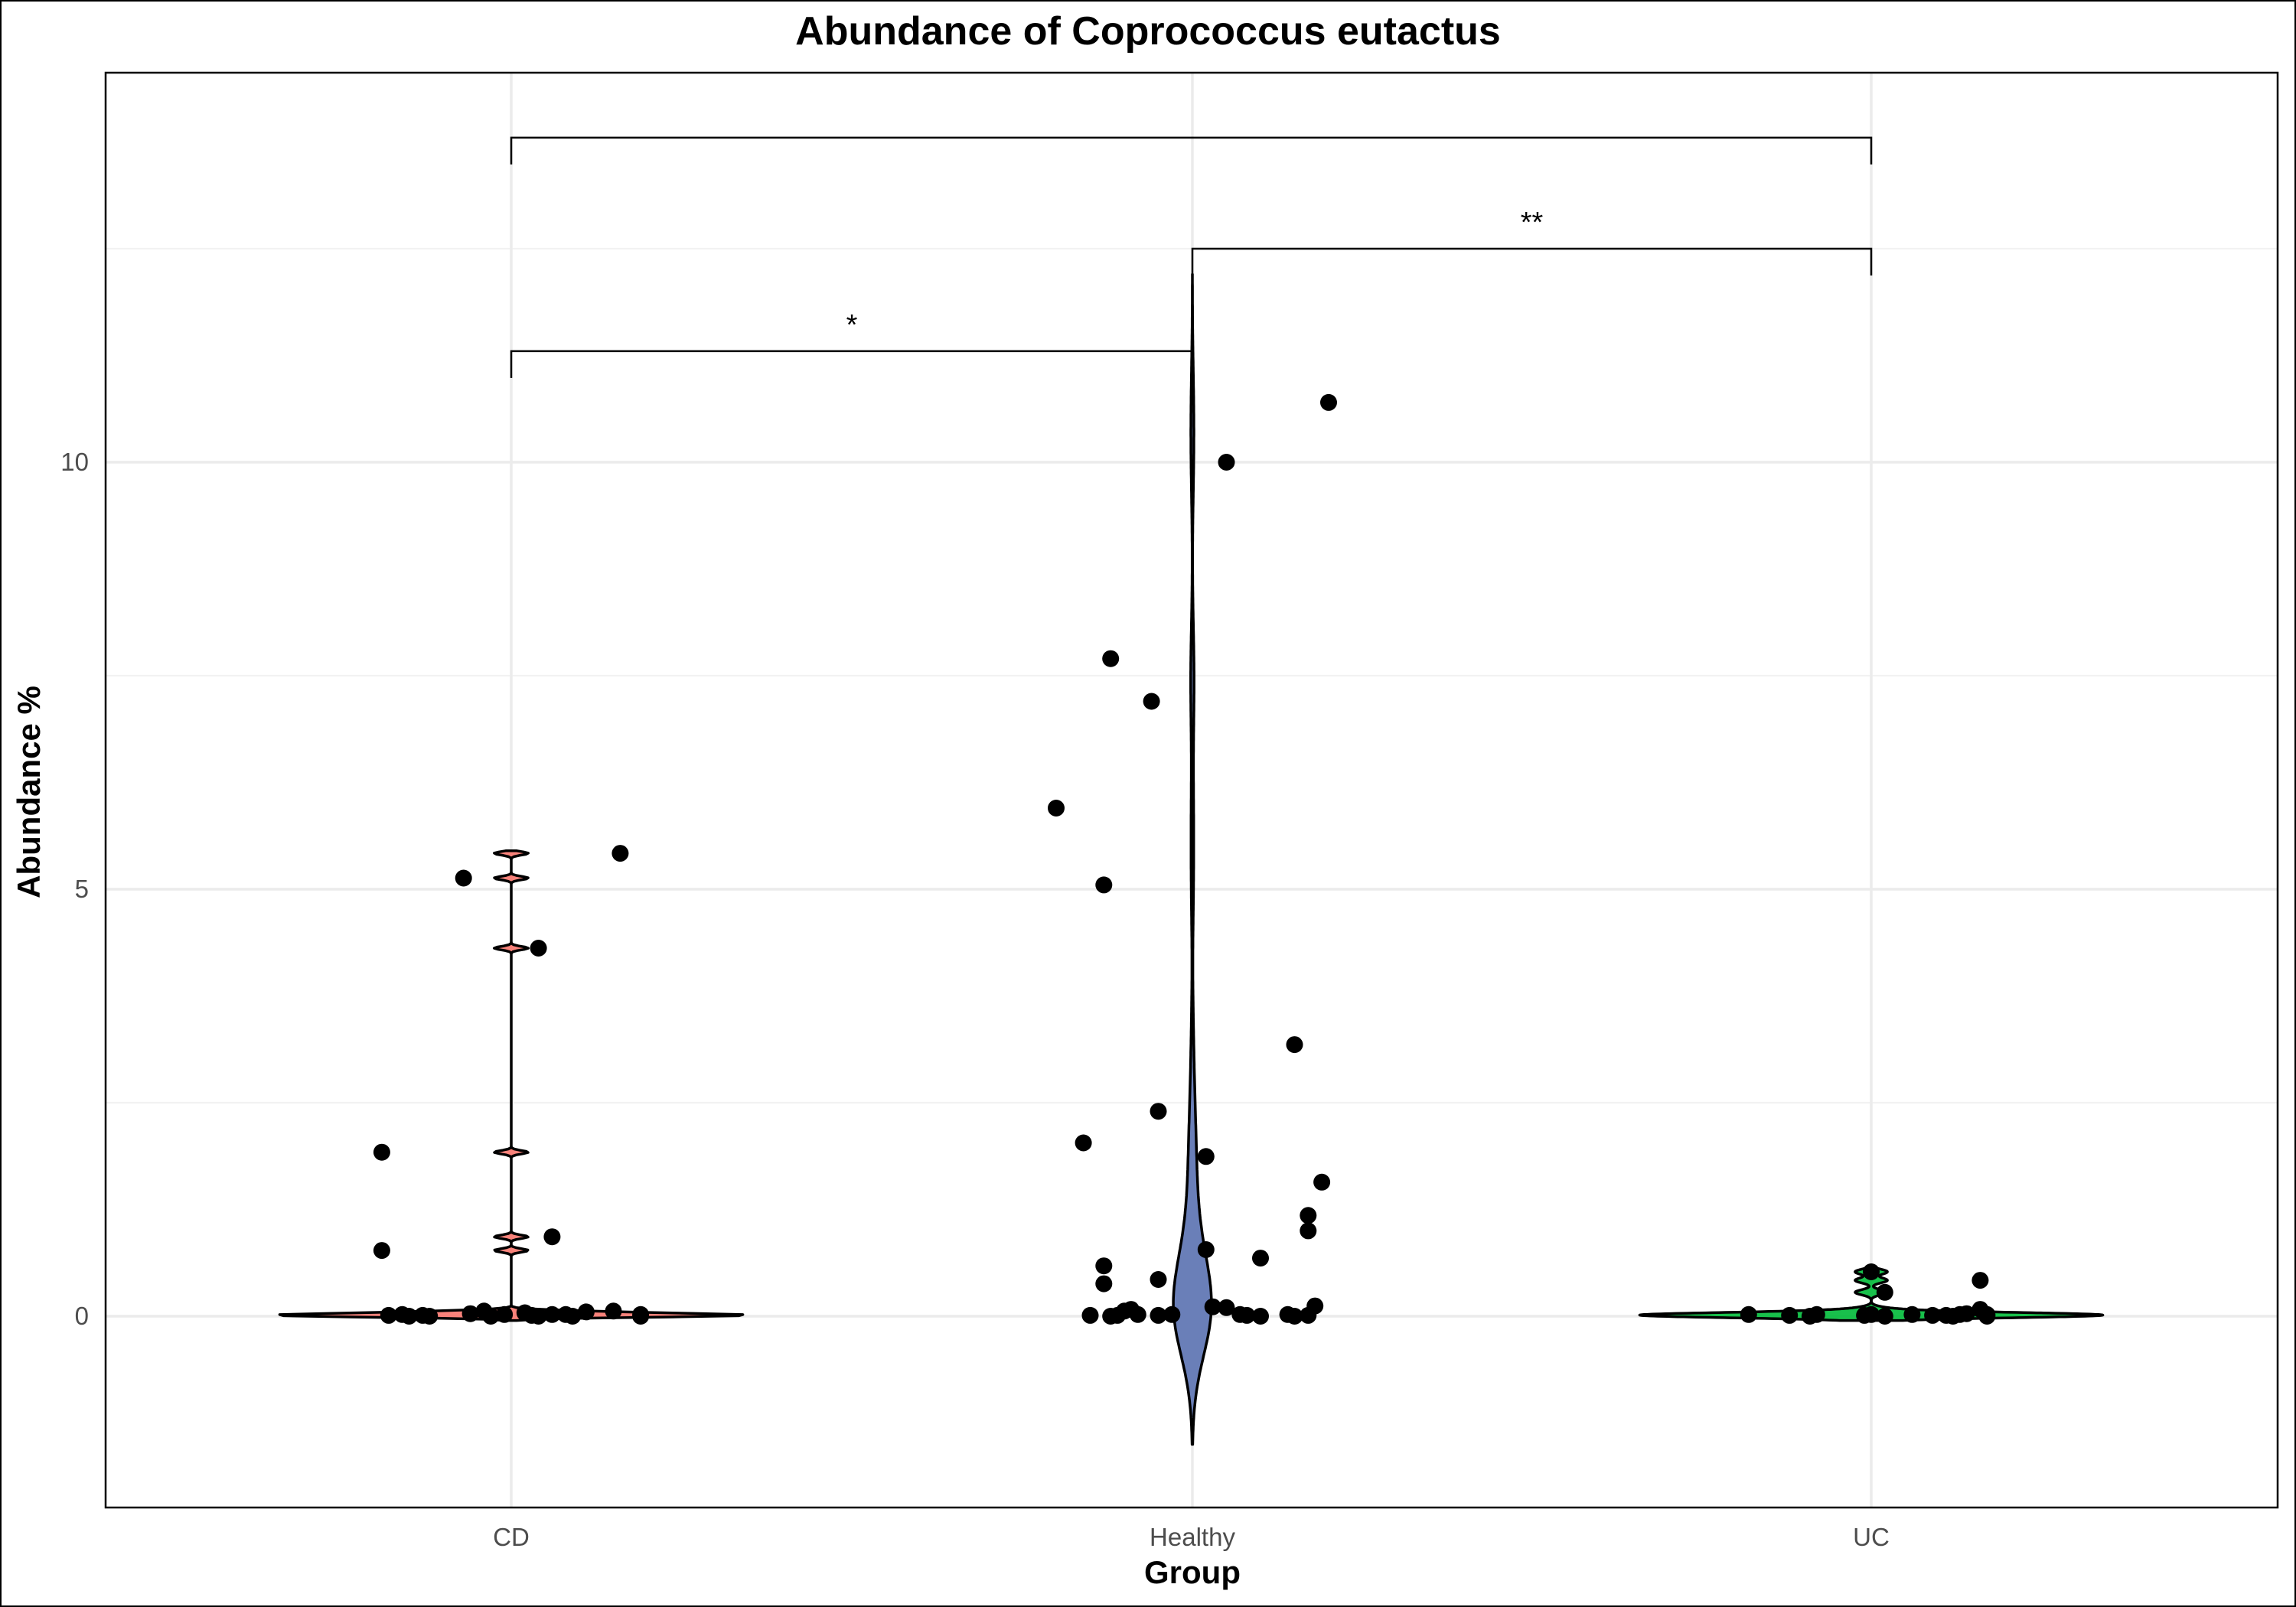 This screenshot has width=2296, height=1607. Describe the element at coordinates (1192, 1572) in the screenshot. I see `x-axis-title: Group` at that location.